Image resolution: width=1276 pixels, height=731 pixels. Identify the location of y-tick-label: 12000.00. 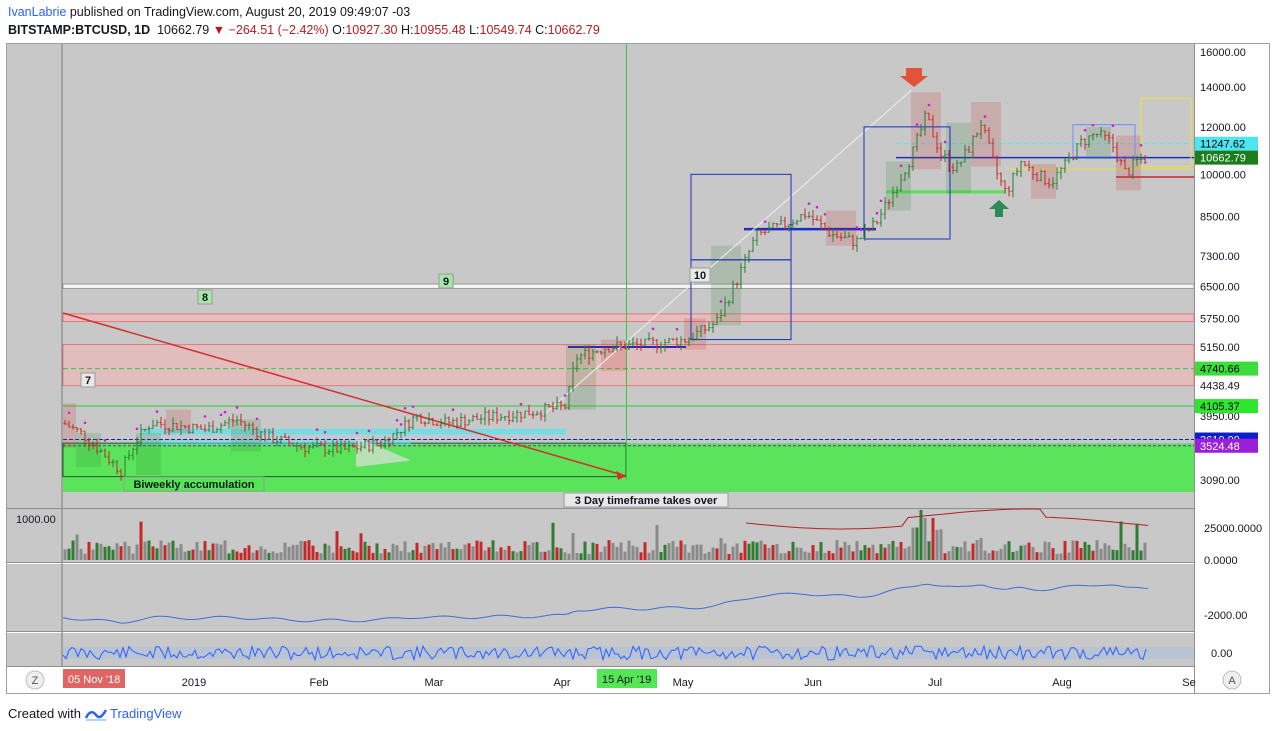
(1223, 128).